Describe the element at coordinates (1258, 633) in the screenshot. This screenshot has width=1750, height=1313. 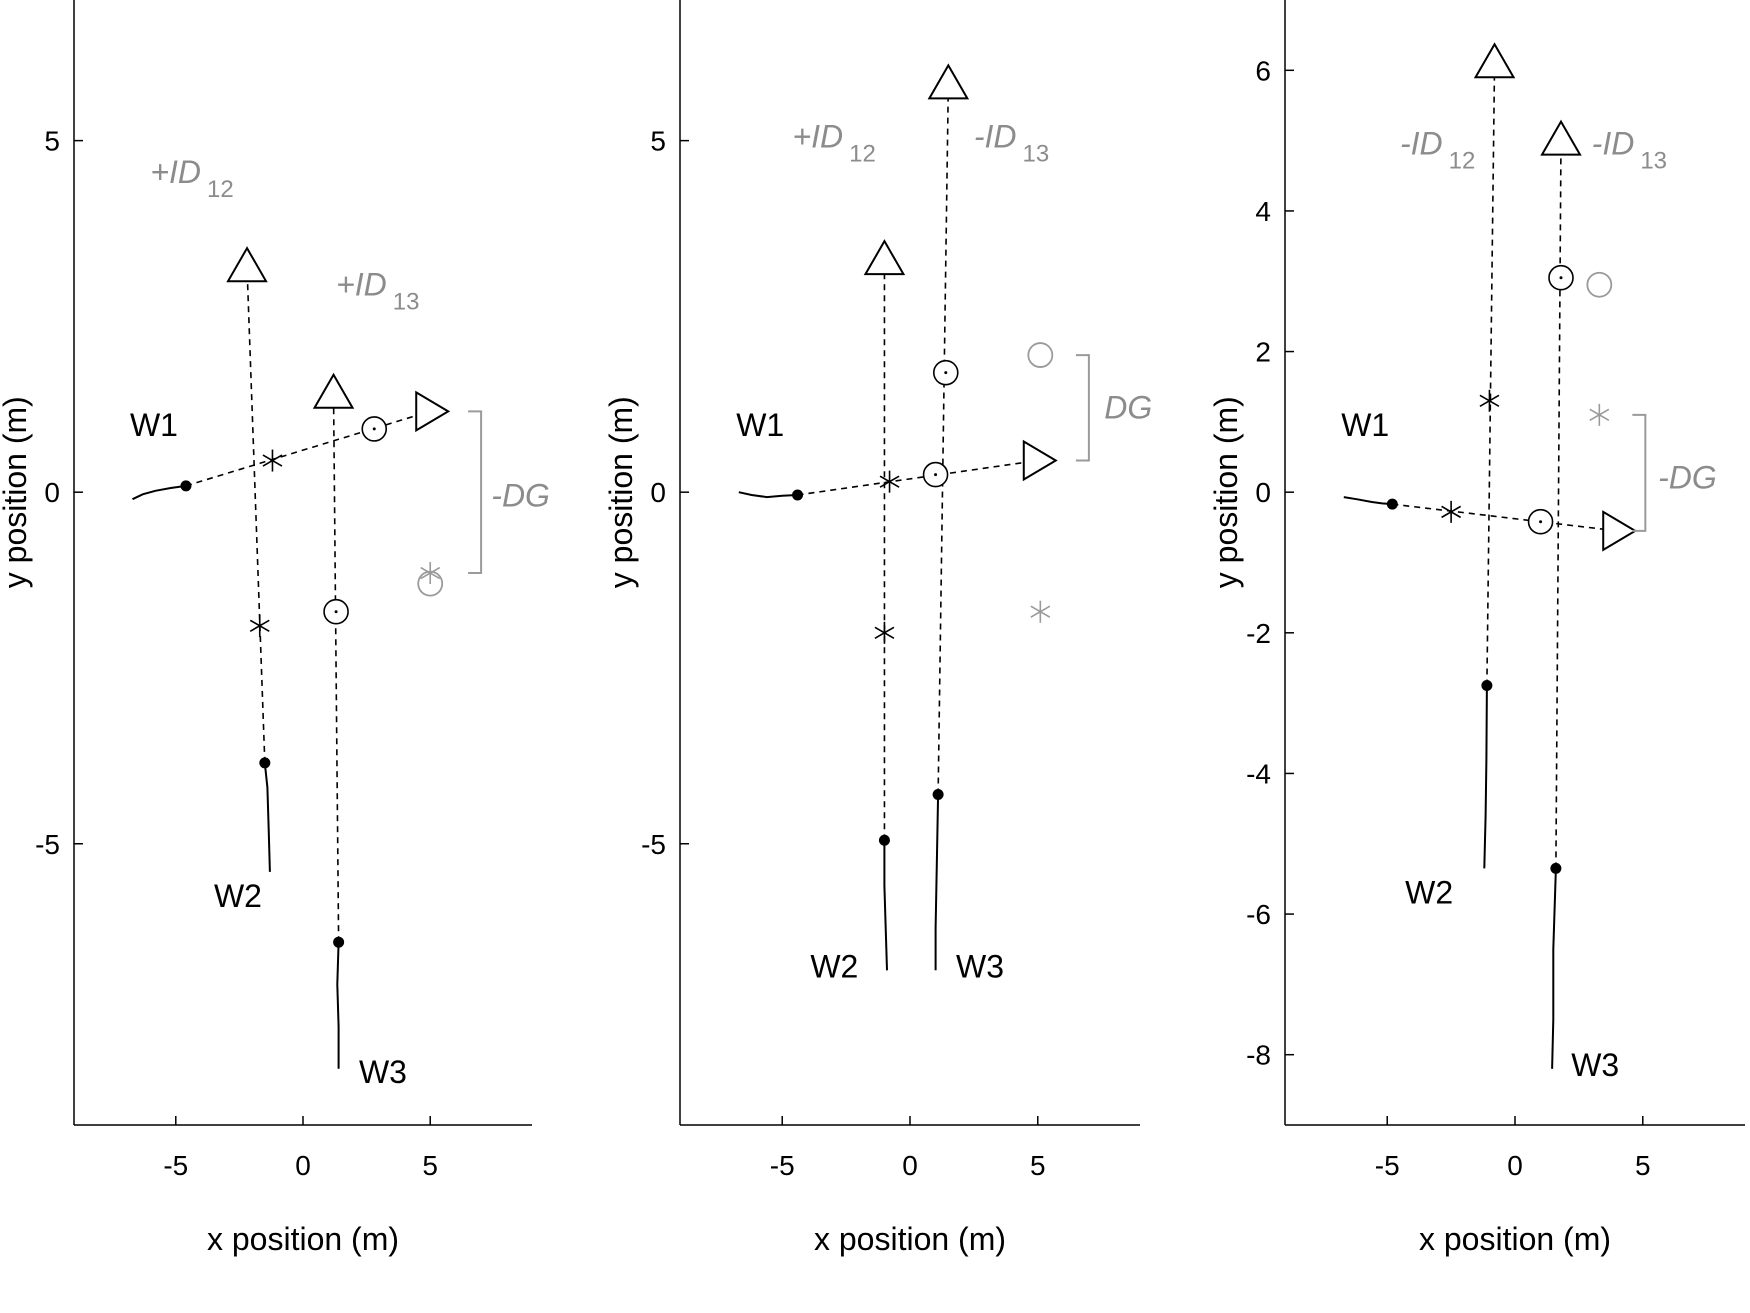
I see `y-tick-label: -2` at that location.